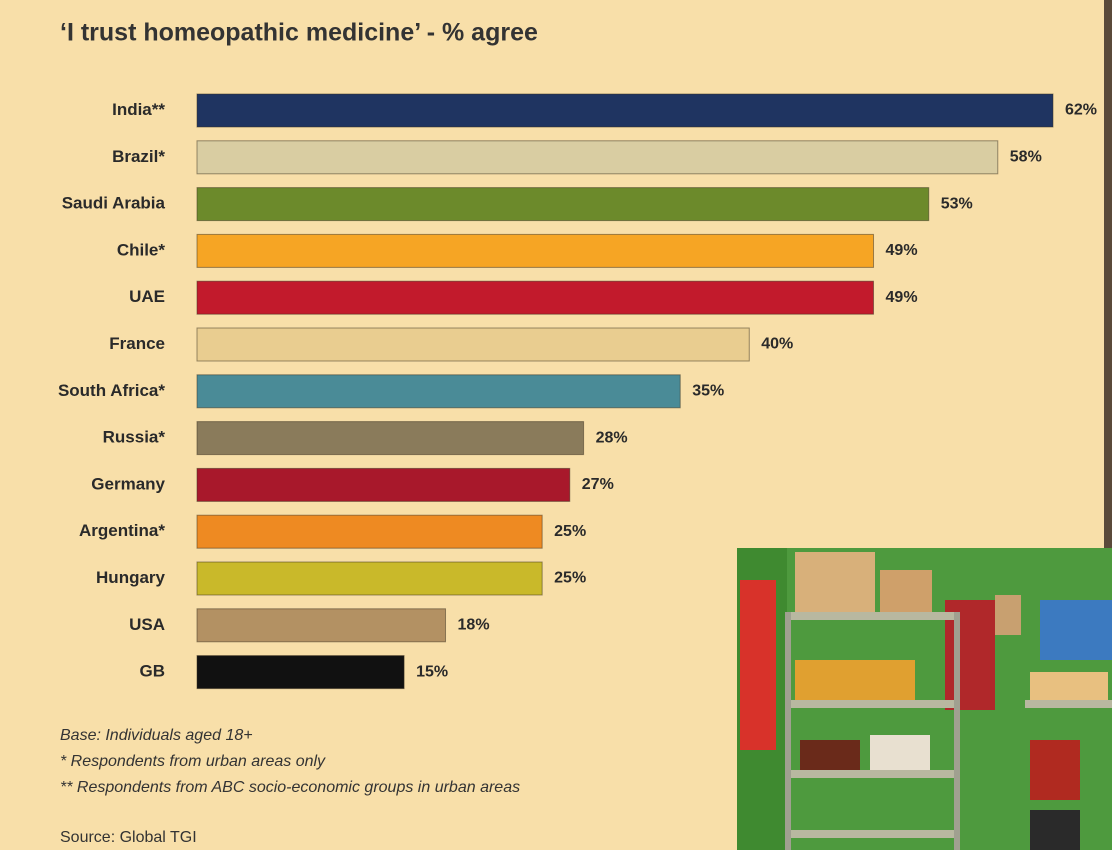 Image resolution: width=1112 pixels, height=850 pixels. What do you see at coordinates (708, 391) in the screenshot?
I see `value-label: 35%` at bounding box center [708, 391].